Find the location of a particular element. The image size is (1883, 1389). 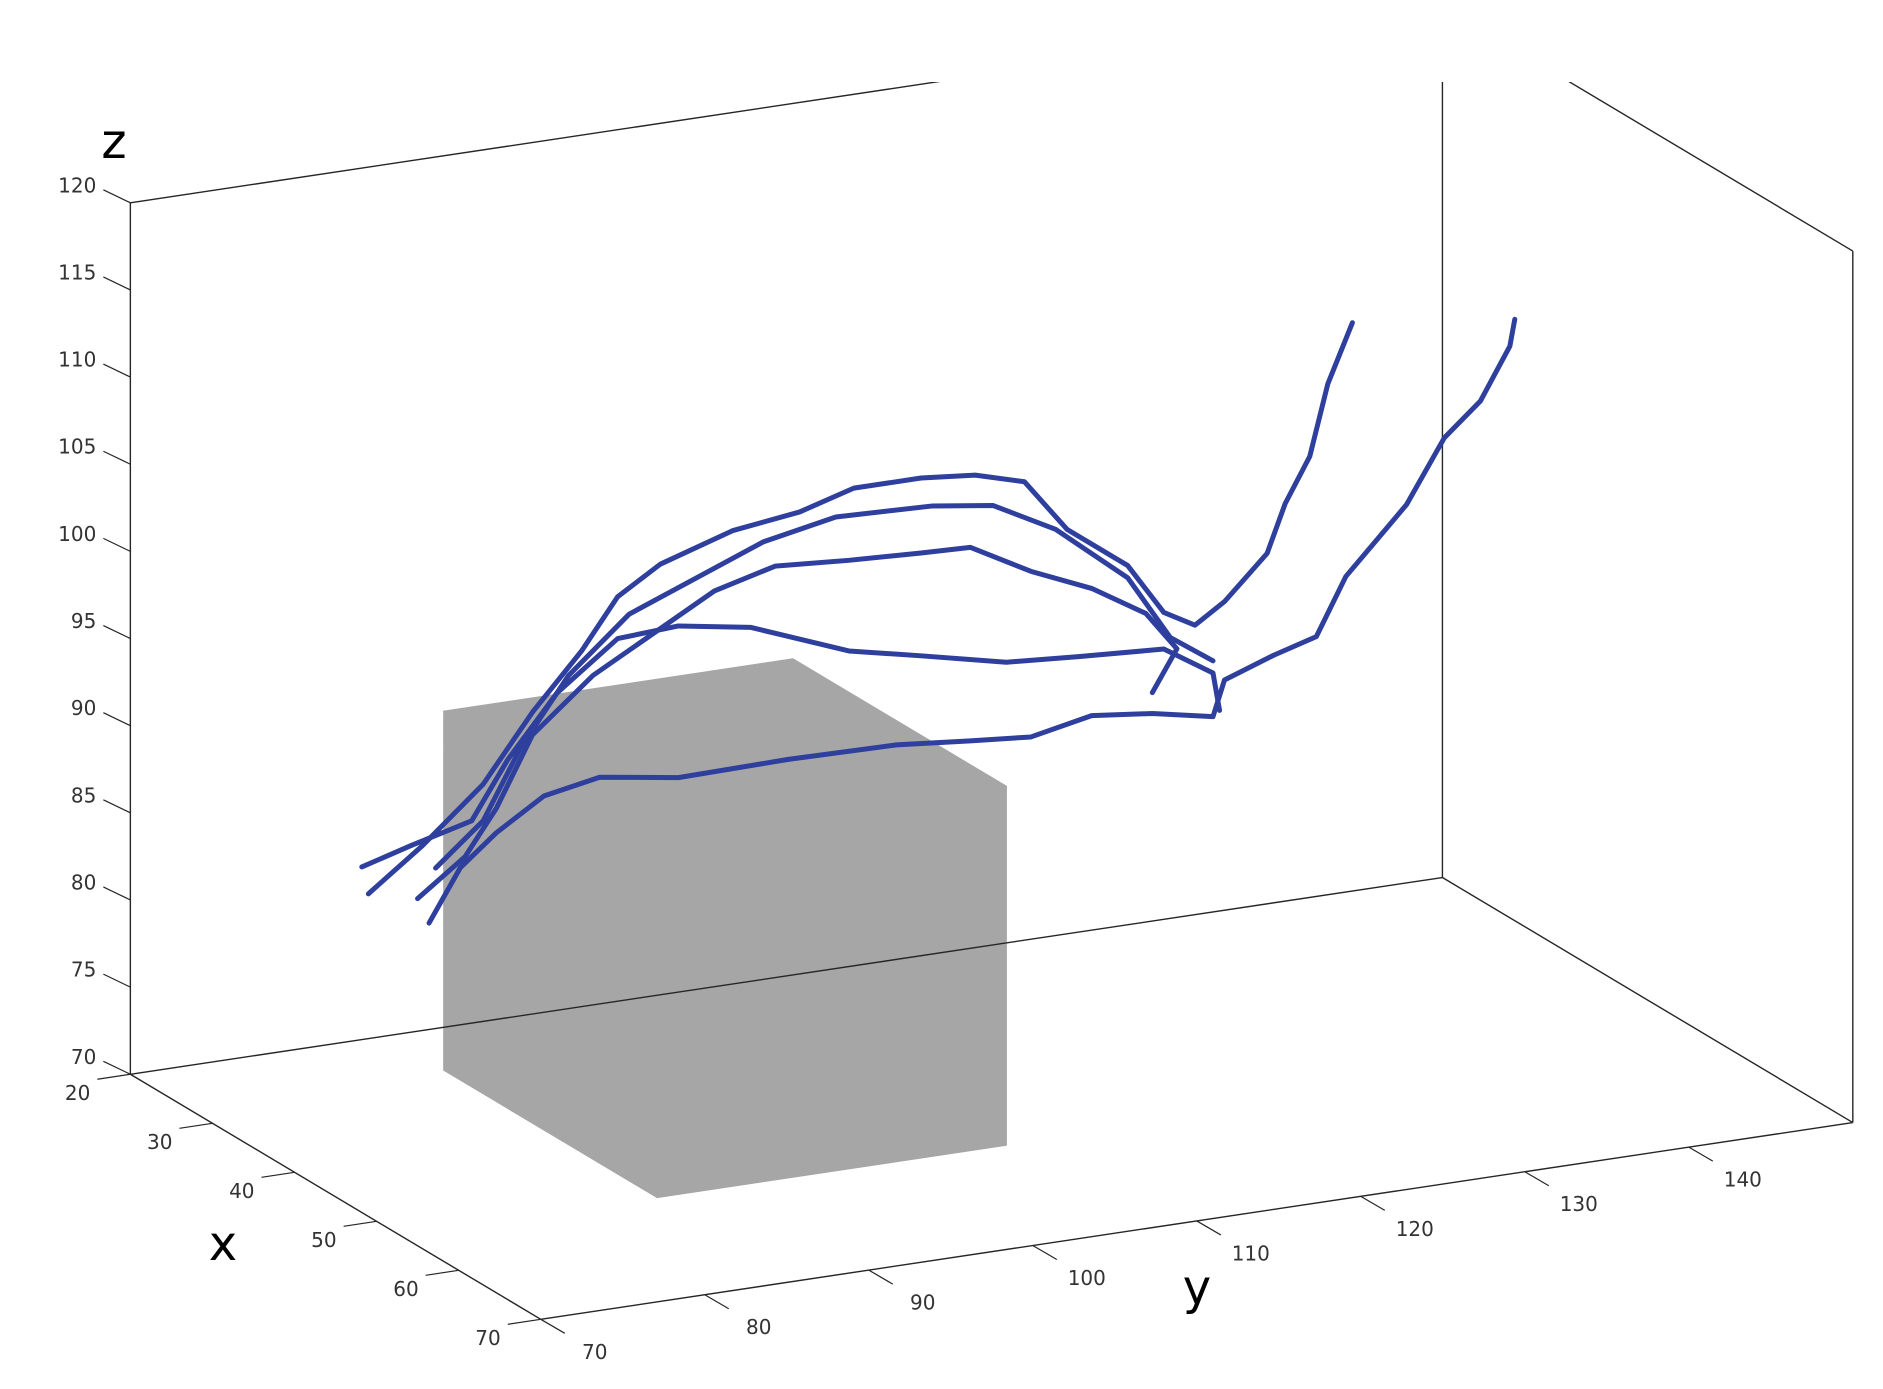

z-tick-label: 80 is located at coordinates (83, 882).